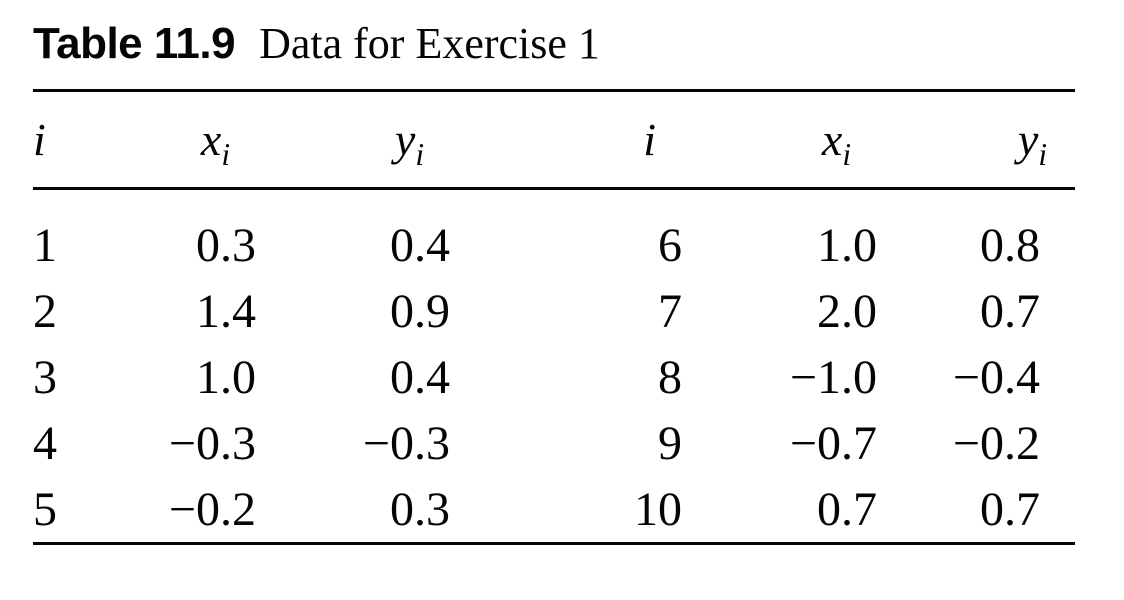  Describe the element at coordinates (554, 443) in the screenshot. I see `table-row: 4 −0.3 −0.3 9 −0.7 −0.2` at that location.